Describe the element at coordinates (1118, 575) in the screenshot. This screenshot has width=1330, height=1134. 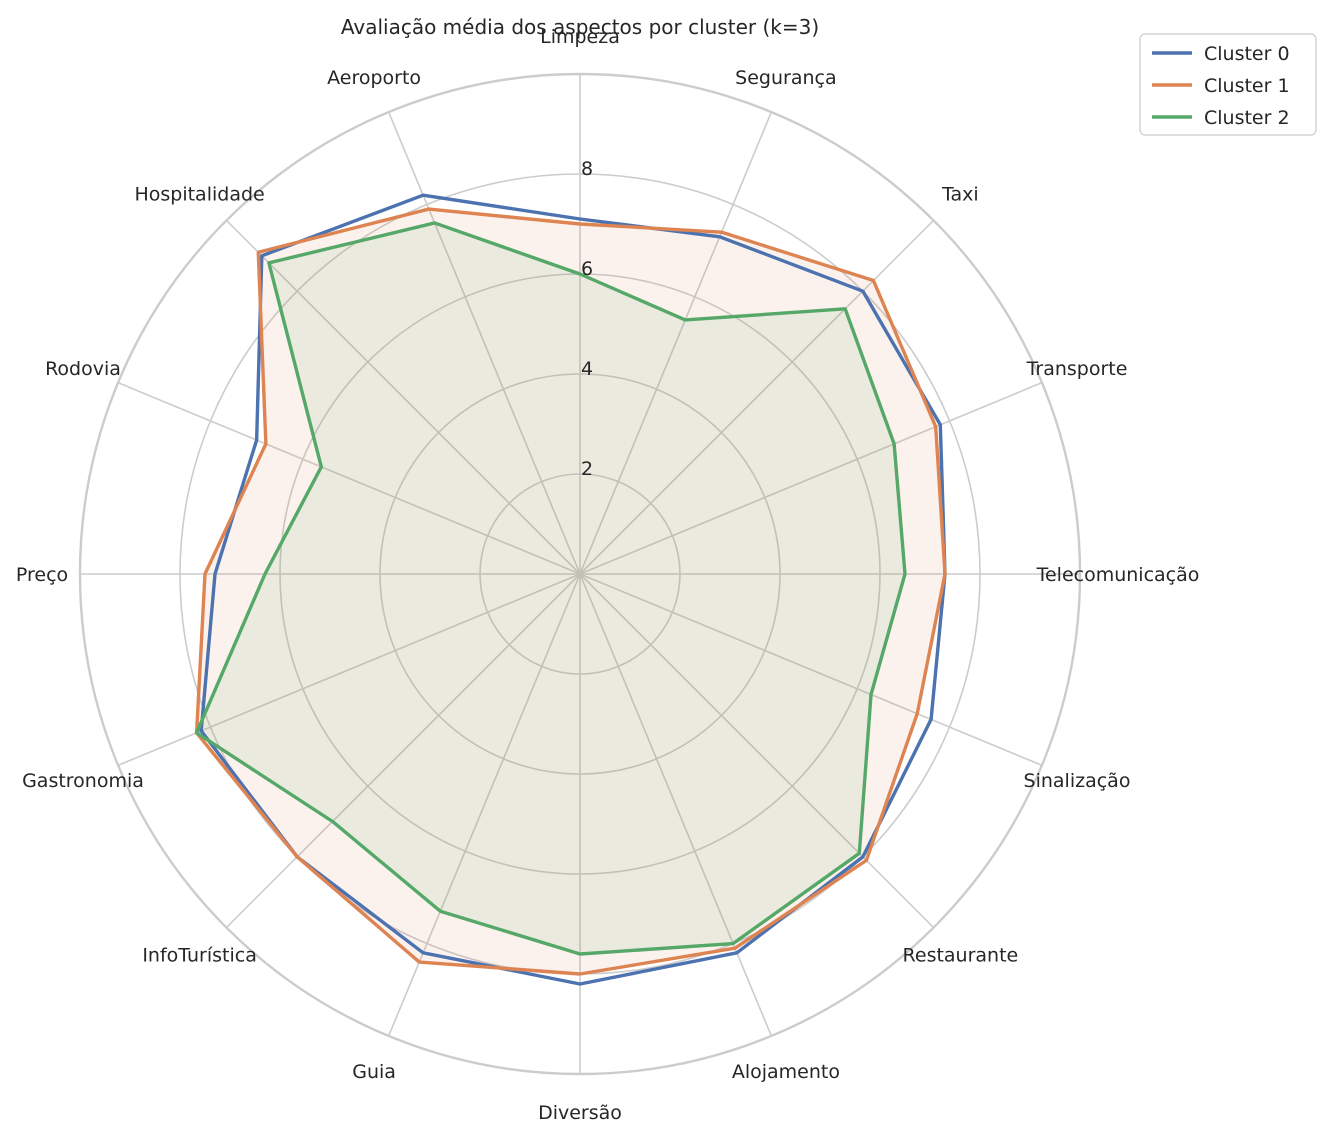
I see `category-label: Telecomunicação` at that location.